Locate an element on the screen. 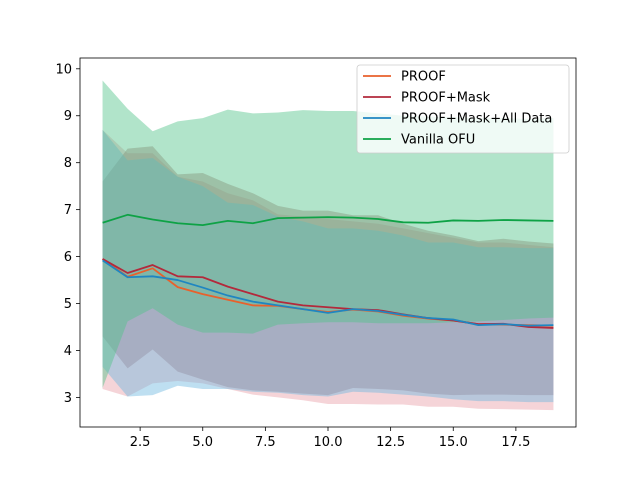 This screenshot has height=480, width=640. y-tick-label: 6 is located at coordinates (68, 257).